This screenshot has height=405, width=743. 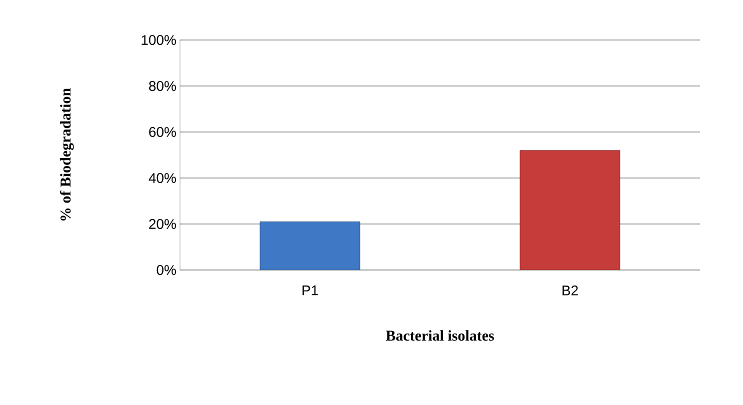 I want to click on y-axis-title: % of Biodegradation, so click(x=67, y=154).